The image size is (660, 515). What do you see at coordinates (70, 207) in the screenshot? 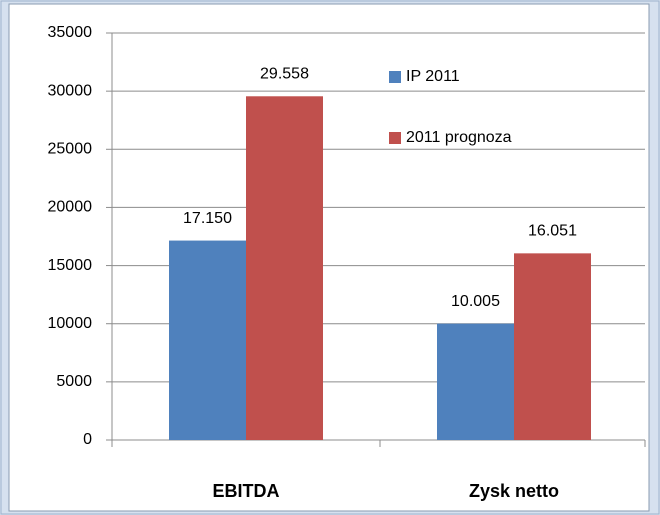
I see `y-tick-label: 20000` at bounding box center [70, 207].